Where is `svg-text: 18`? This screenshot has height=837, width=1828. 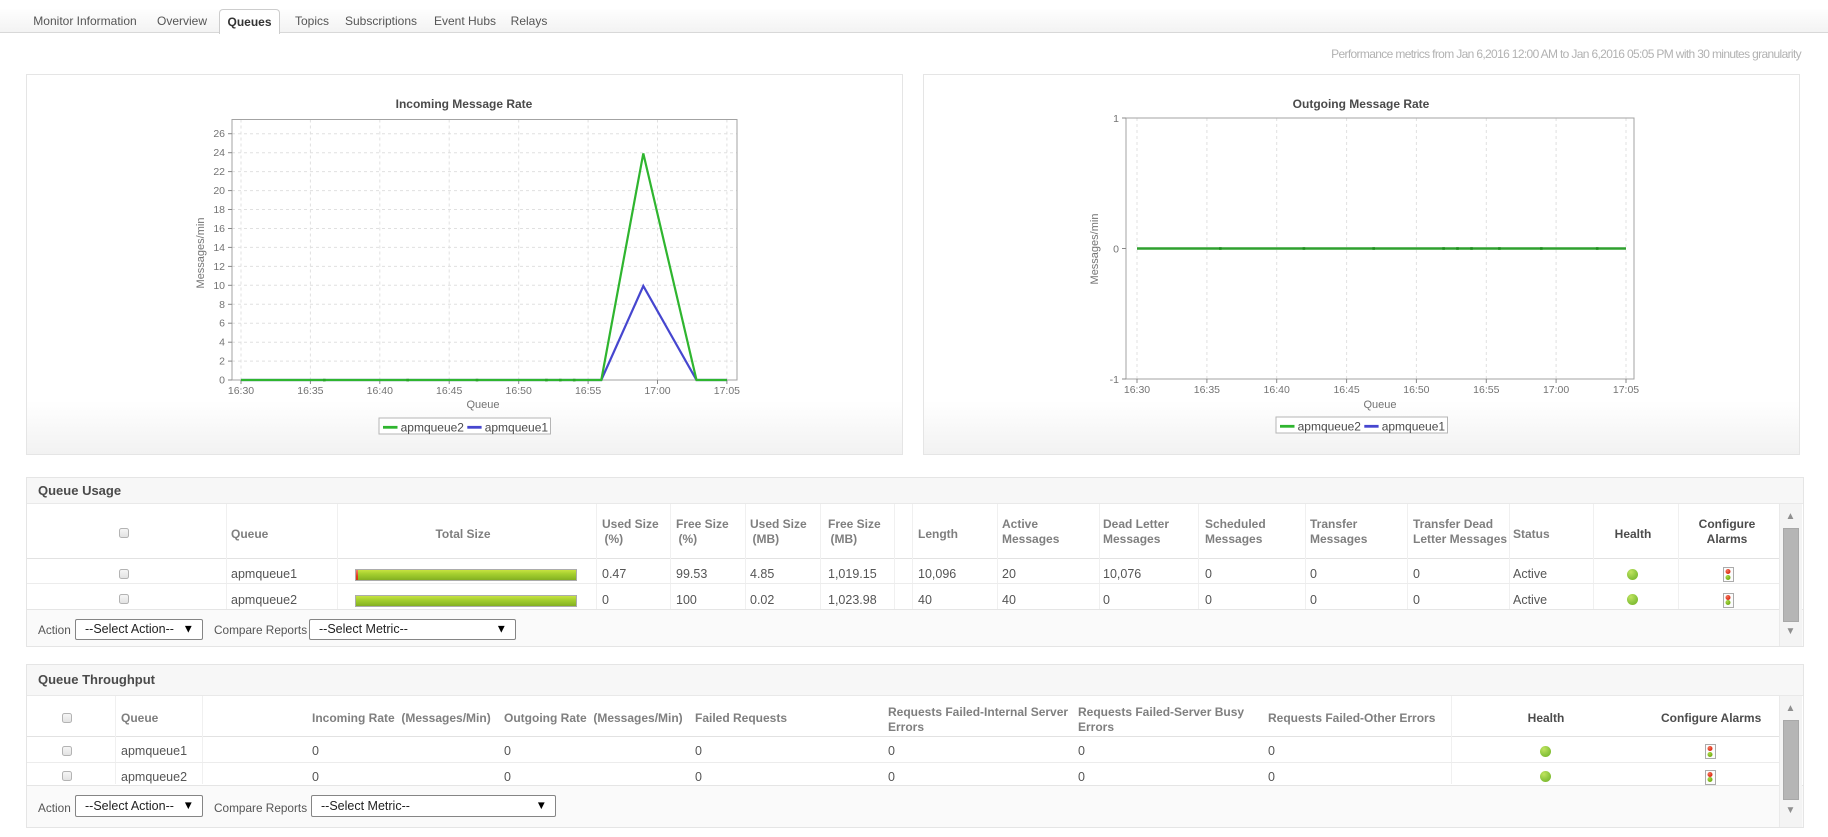 svg-text: 18 is located at coordinates (219, 210).